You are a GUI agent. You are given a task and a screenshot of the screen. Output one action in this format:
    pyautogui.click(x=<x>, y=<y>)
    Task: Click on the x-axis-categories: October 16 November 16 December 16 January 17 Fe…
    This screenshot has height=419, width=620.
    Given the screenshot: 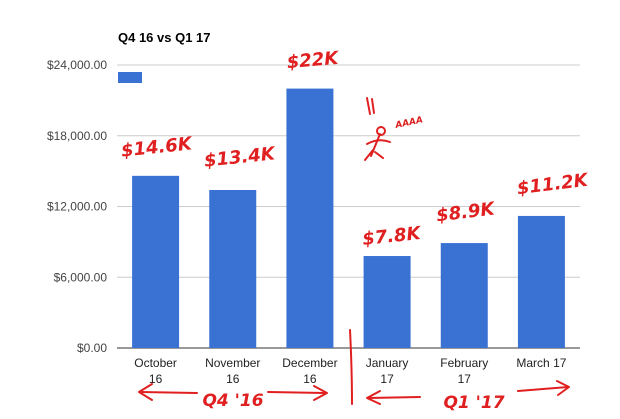 What is the action you would take?
    pyautogui.click(x=350, y=371)
    